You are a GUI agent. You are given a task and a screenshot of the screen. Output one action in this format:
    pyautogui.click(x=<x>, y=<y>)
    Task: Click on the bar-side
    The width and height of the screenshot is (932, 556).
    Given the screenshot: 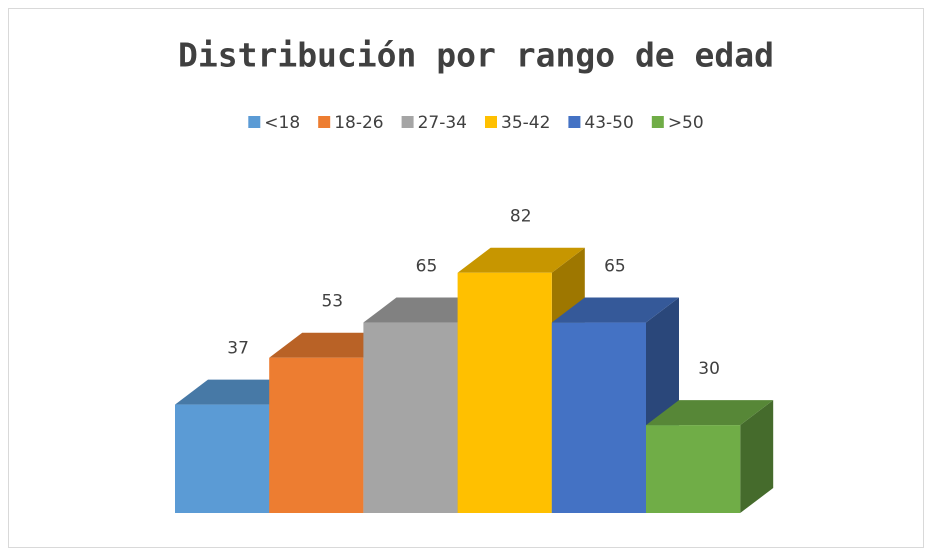 What is the action you would take?
    pyautogui.click(x=757, y=456)
    